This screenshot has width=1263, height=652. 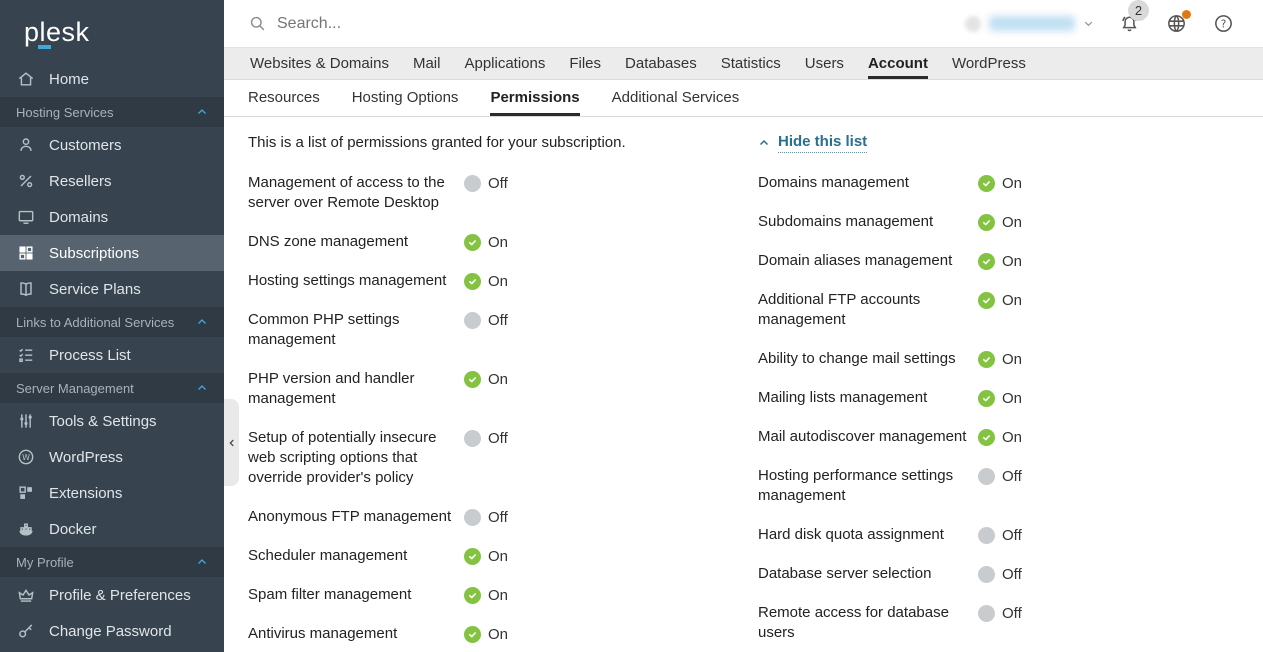 What do you see at coordinates (112, 457) in the screenshot?
I see `sidebar-item-wordpress: W WordPress` at bounding box center [112, 457].